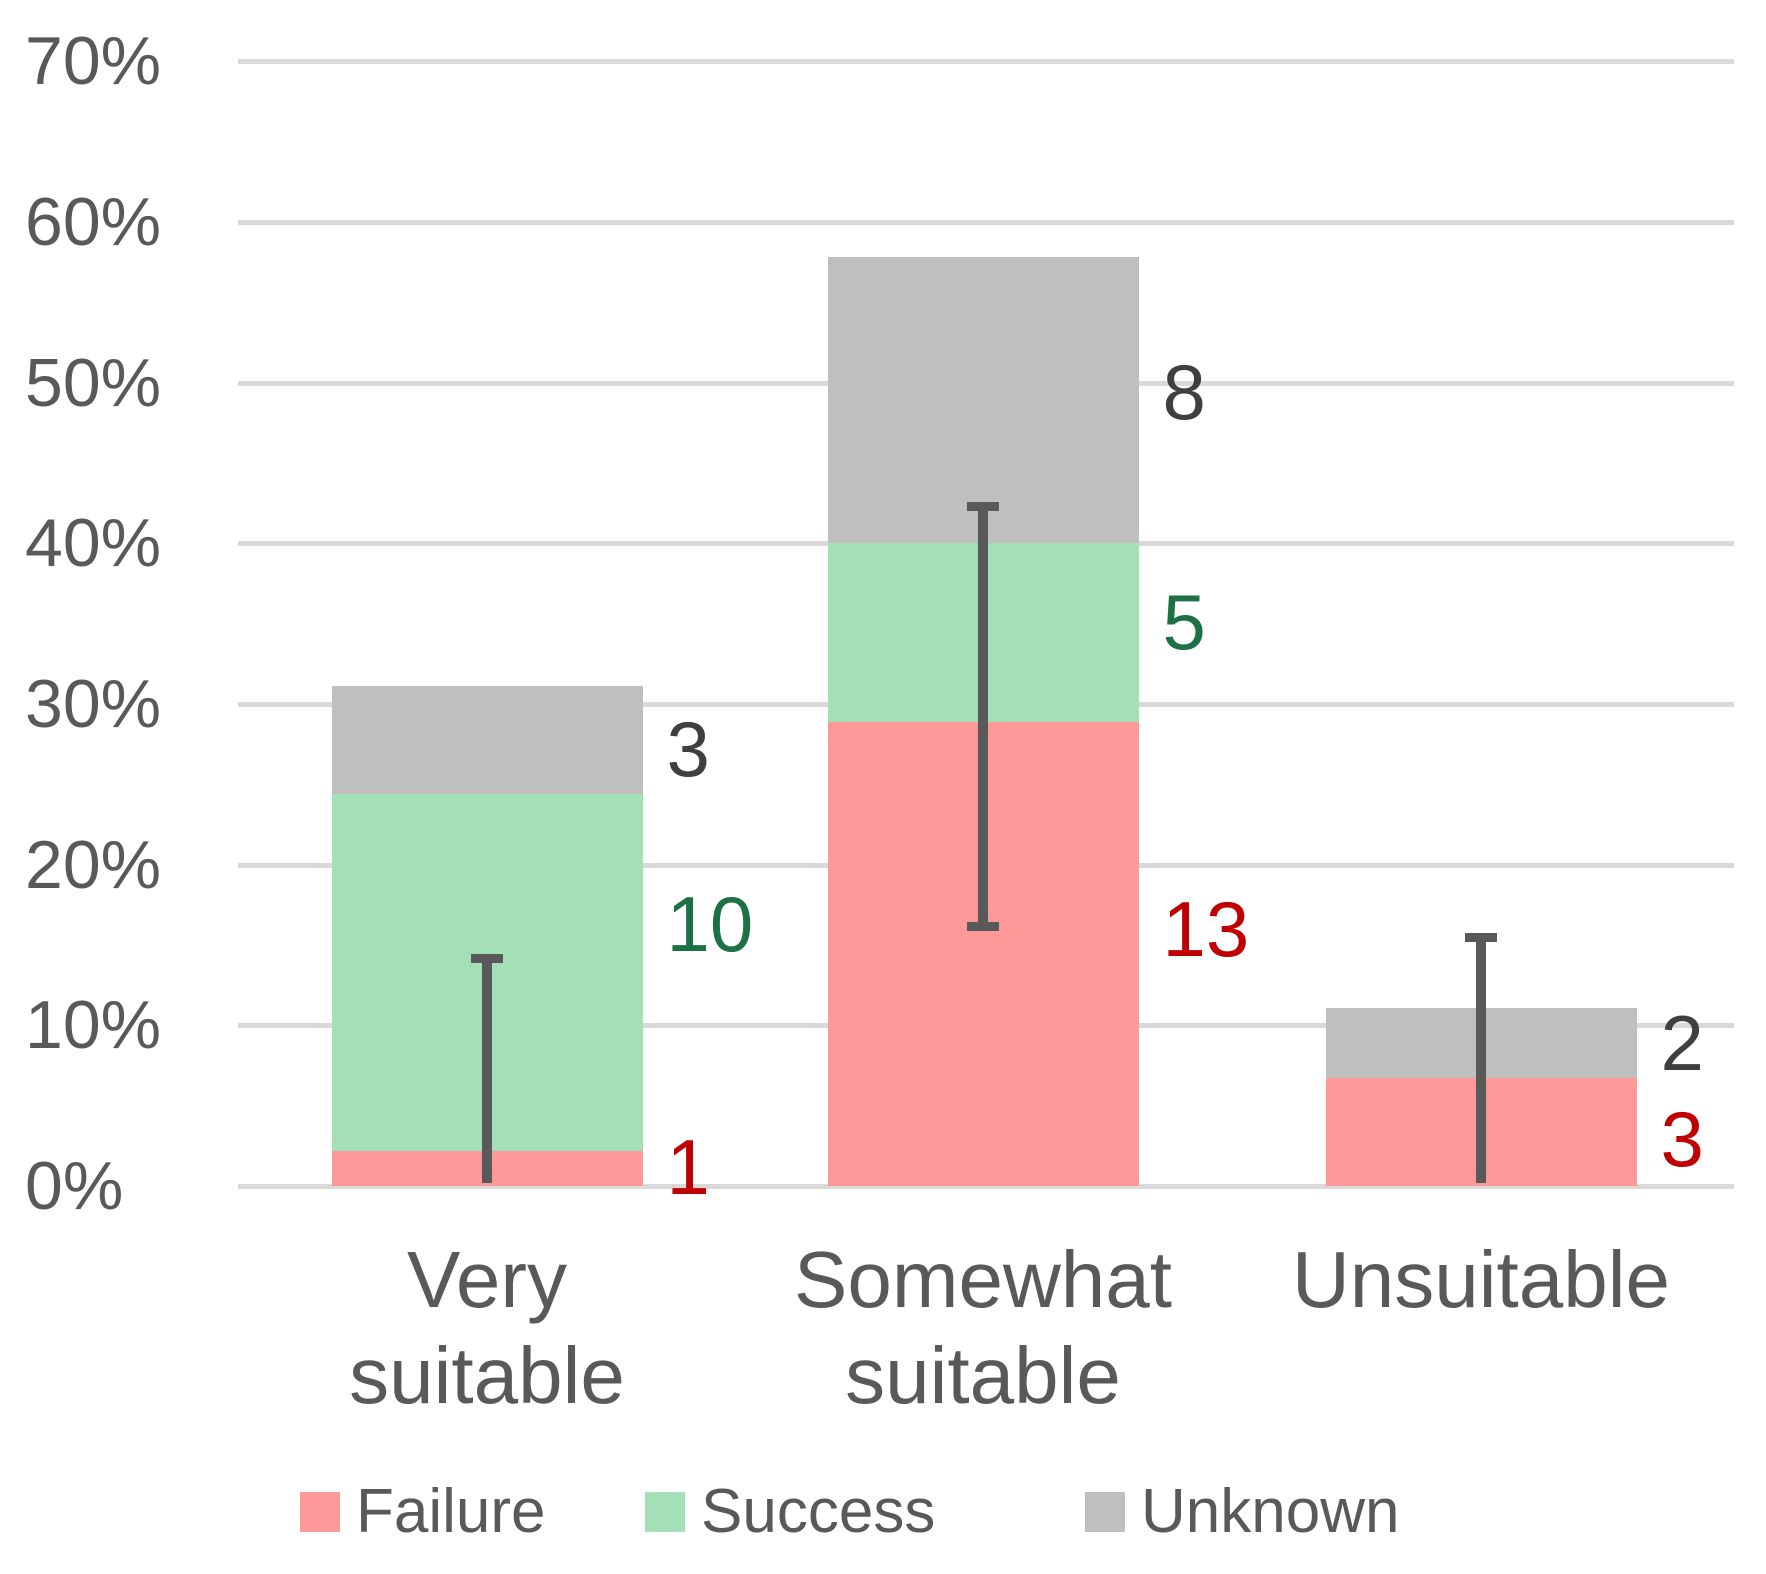  I want to click on y-tick-label-50: 50%, so click(93, 382).